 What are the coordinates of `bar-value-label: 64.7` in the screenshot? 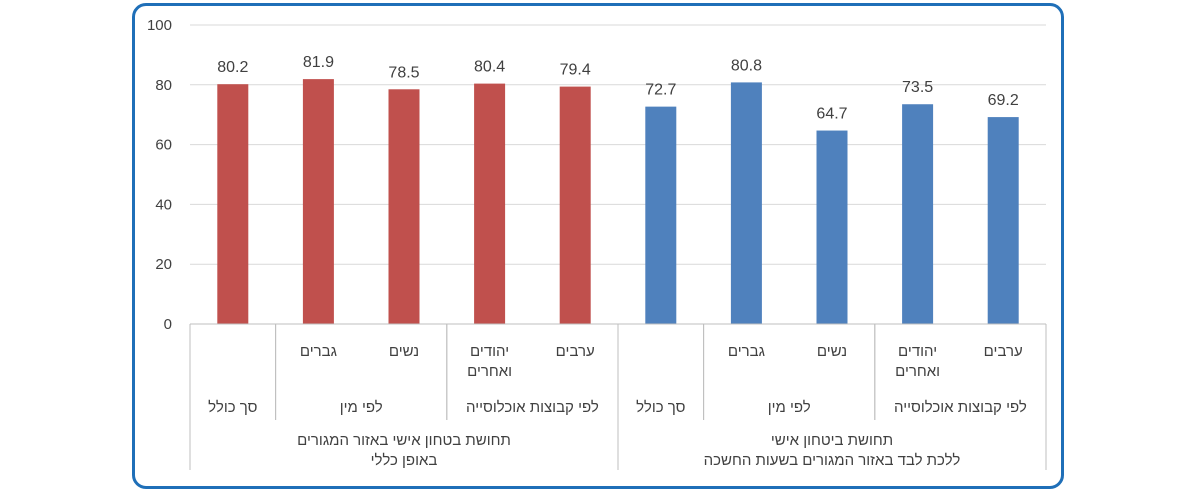 It's located at (831, 114).